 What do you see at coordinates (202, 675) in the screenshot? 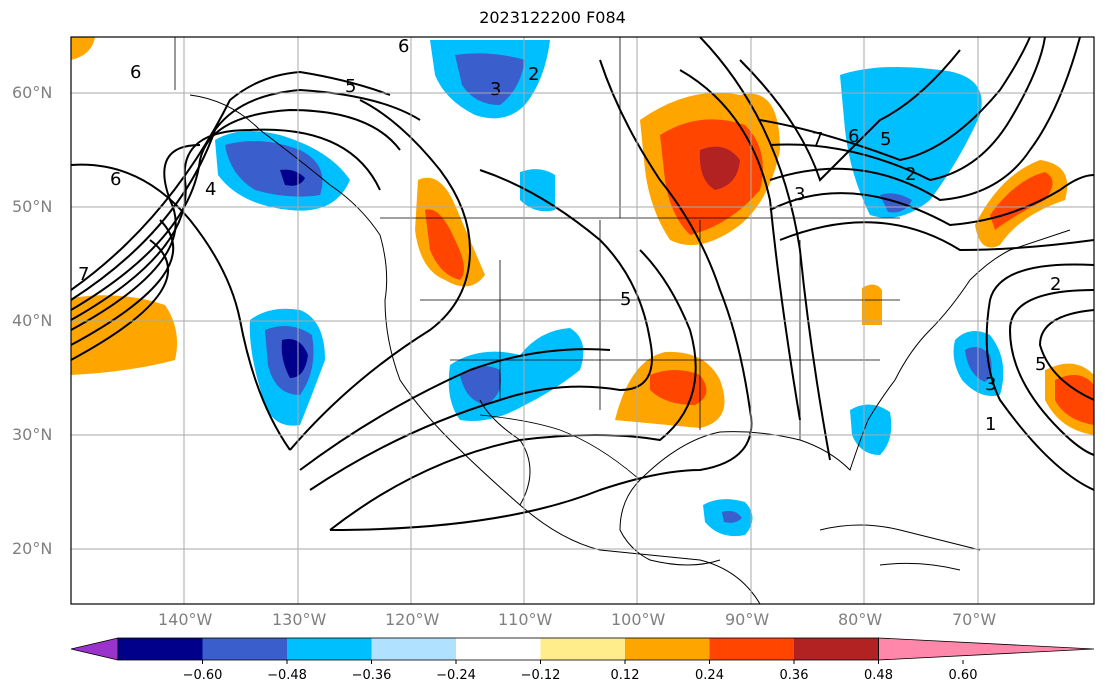
I see `colorbar-tick-label: −0.60` at bounding box center [202, 675].